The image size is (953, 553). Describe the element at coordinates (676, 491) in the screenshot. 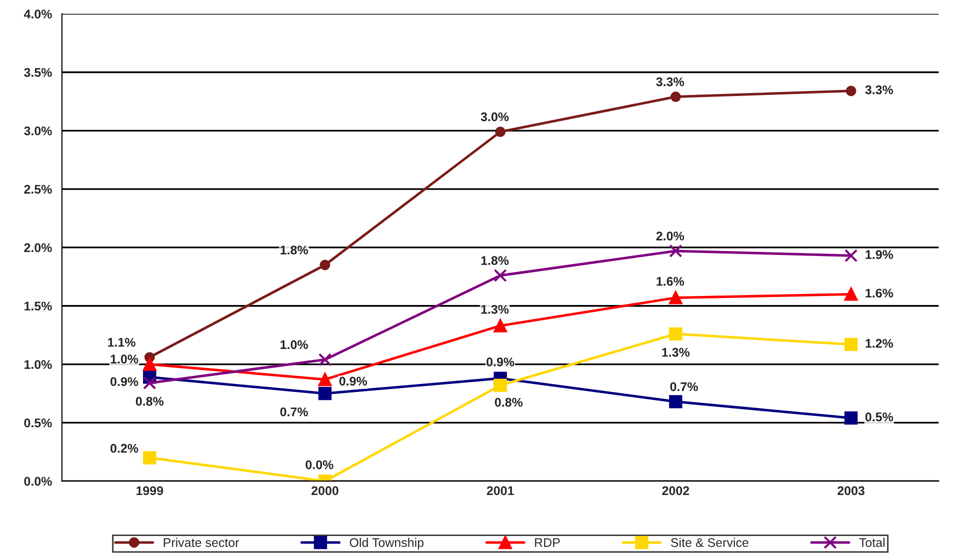

I see `x-tick-label: 2002` at that location.